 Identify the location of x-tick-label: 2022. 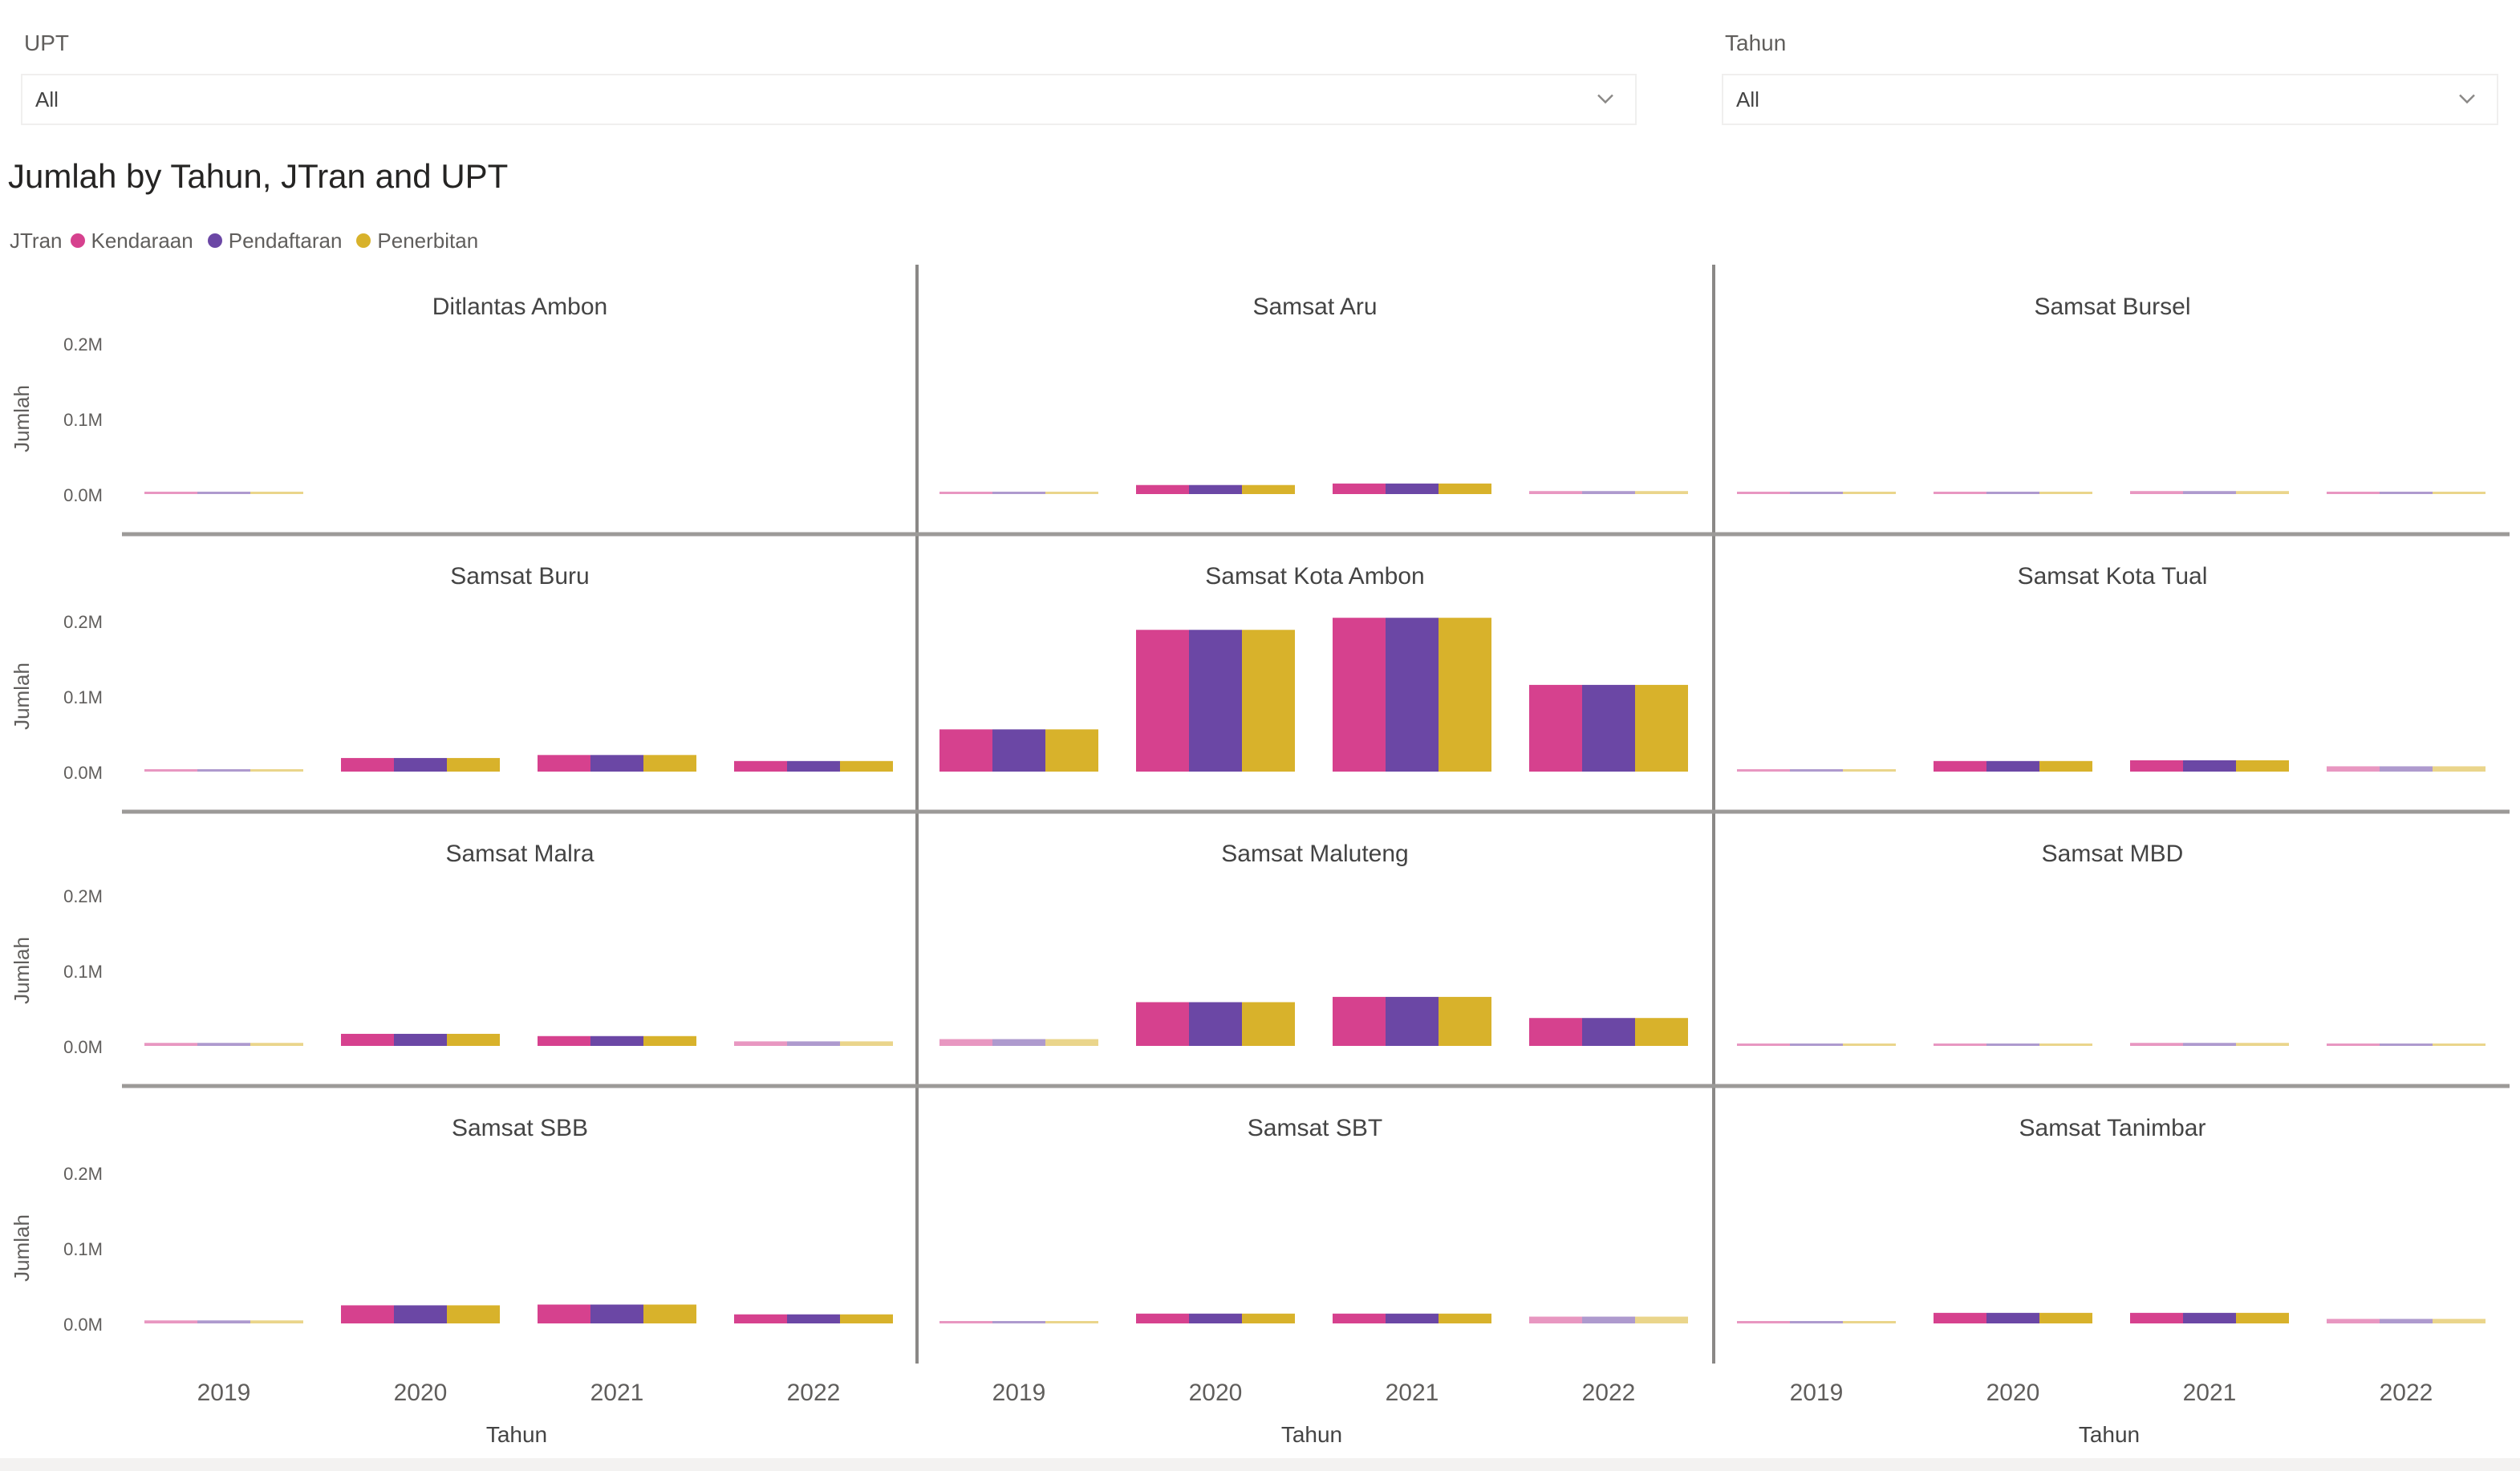
(1609, 1393).